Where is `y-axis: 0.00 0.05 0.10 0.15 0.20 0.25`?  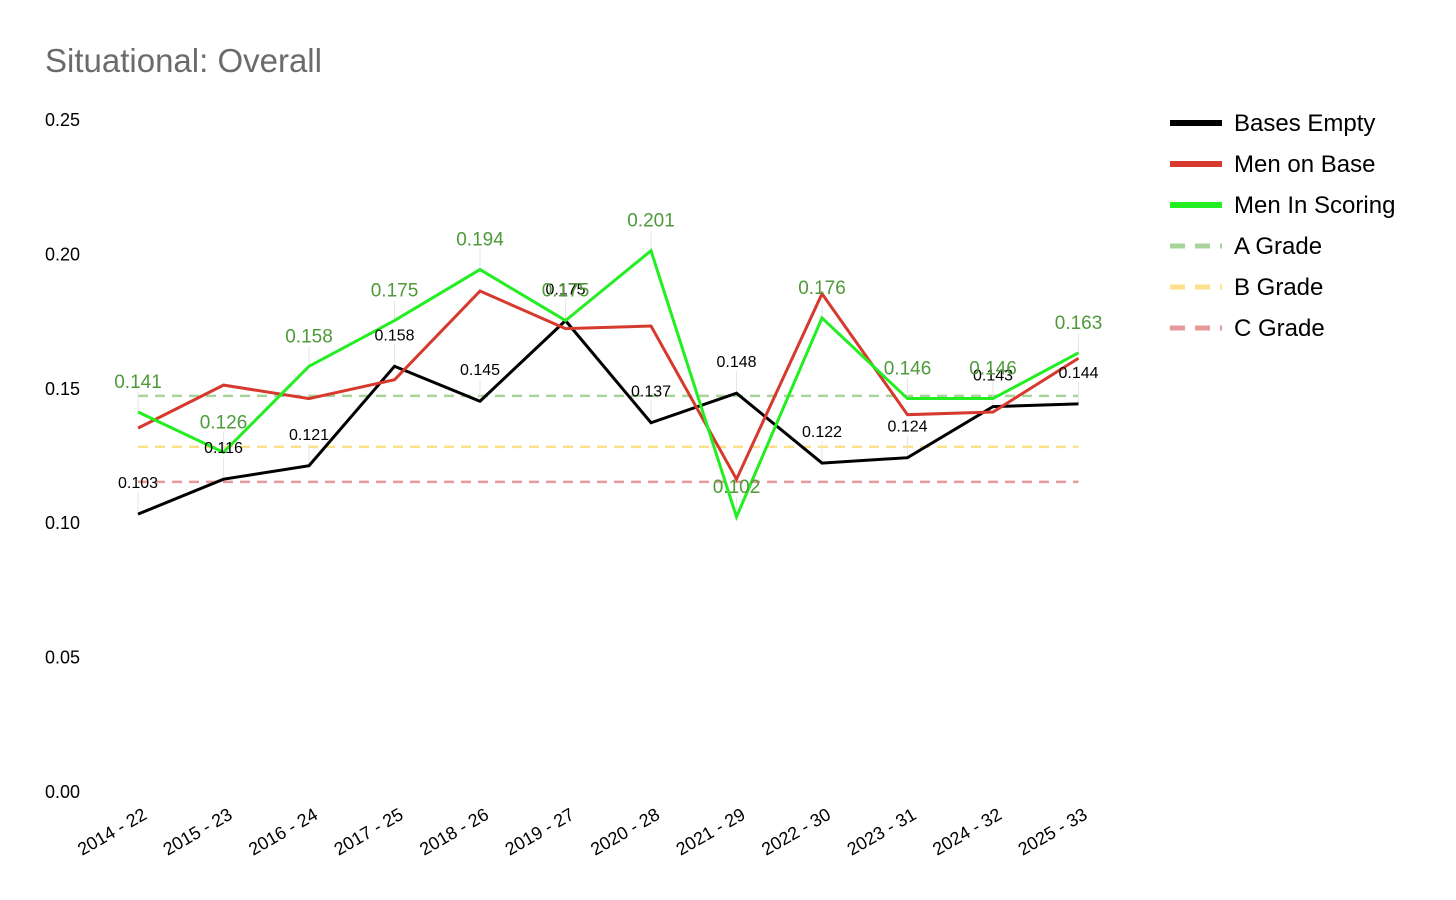
y-axis: 0.00 0.05 0.10 0.15 0.20 0.25 is located at coordinates (62, 456).